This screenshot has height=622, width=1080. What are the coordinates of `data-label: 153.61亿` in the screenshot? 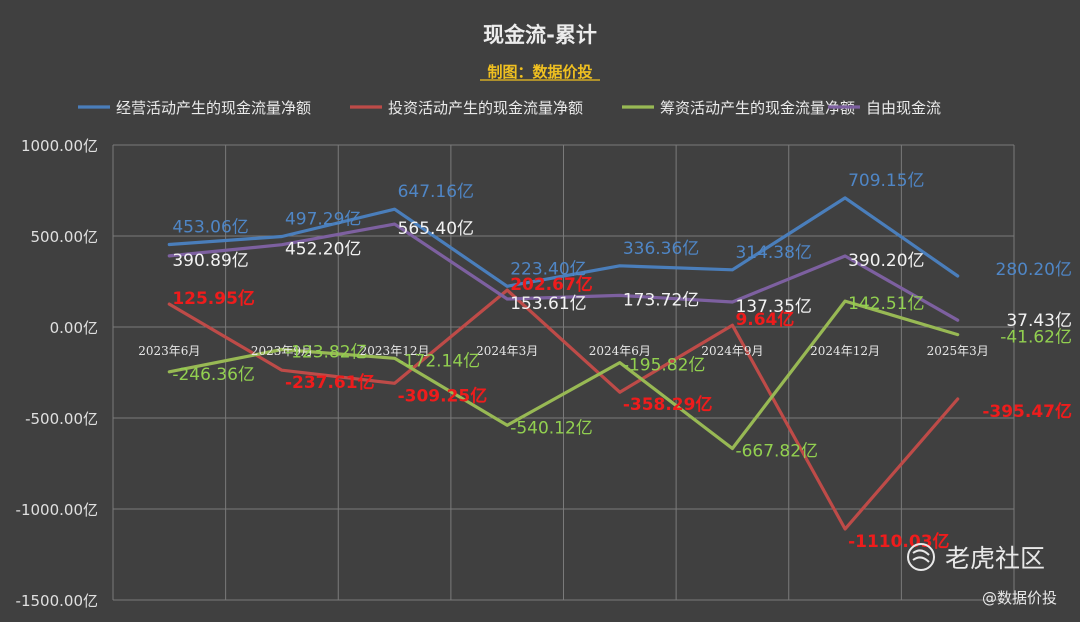 It's located at (548, 304).